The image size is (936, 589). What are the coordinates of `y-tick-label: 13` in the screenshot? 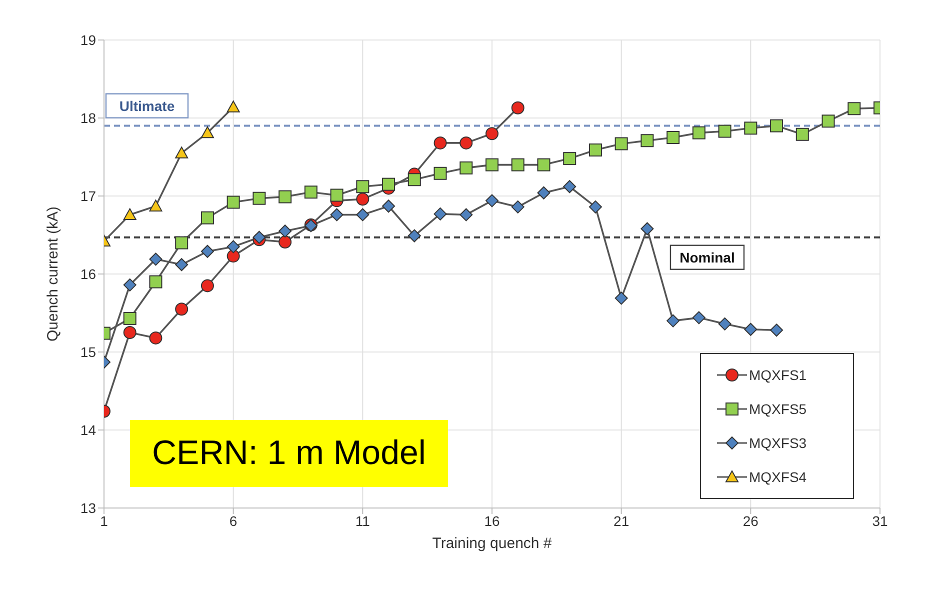 It's located at (88, 508).